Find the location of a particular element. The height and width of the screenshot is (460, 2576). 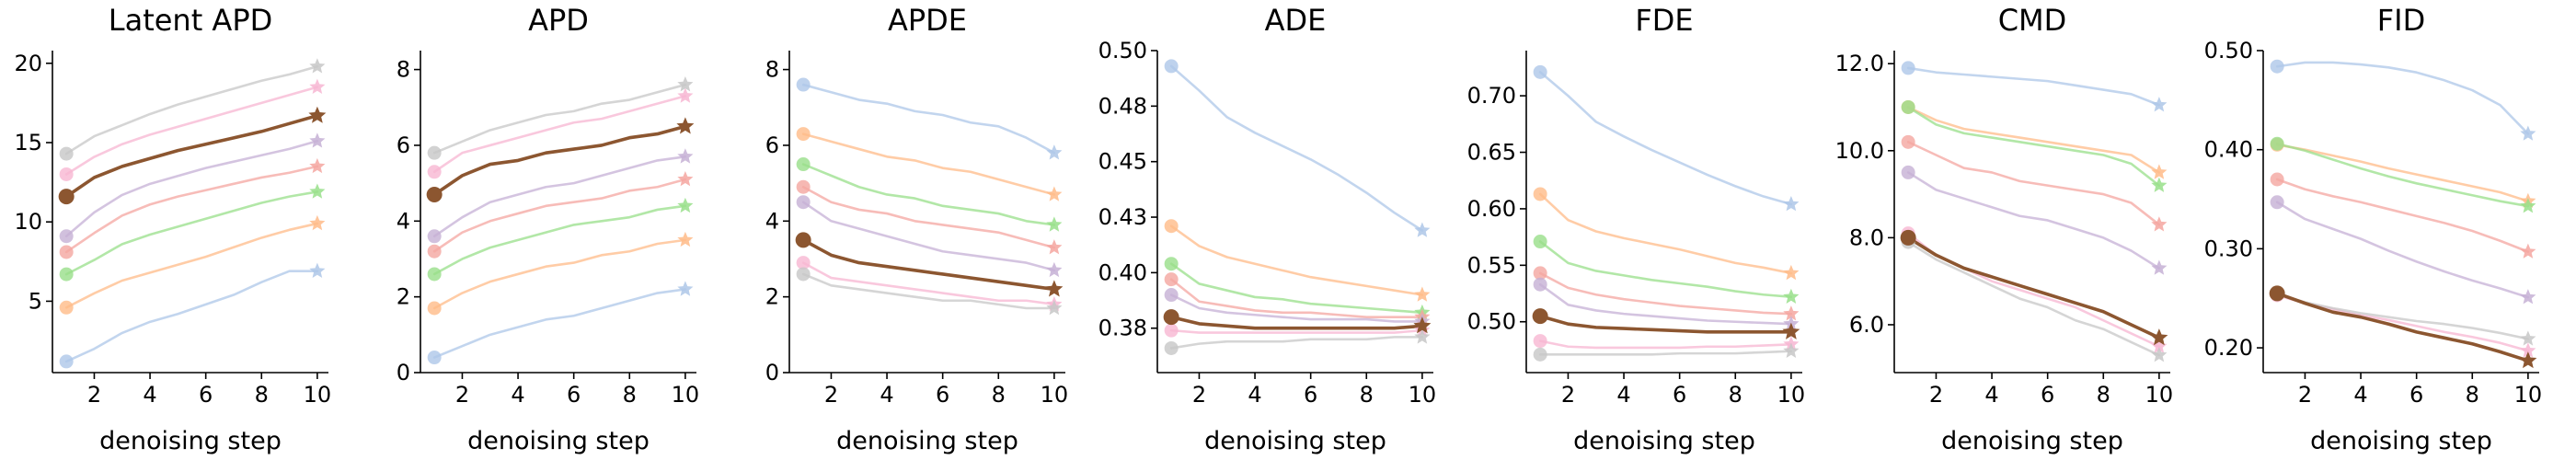

chart-title: CMD is located at coordinates (2032, 20).